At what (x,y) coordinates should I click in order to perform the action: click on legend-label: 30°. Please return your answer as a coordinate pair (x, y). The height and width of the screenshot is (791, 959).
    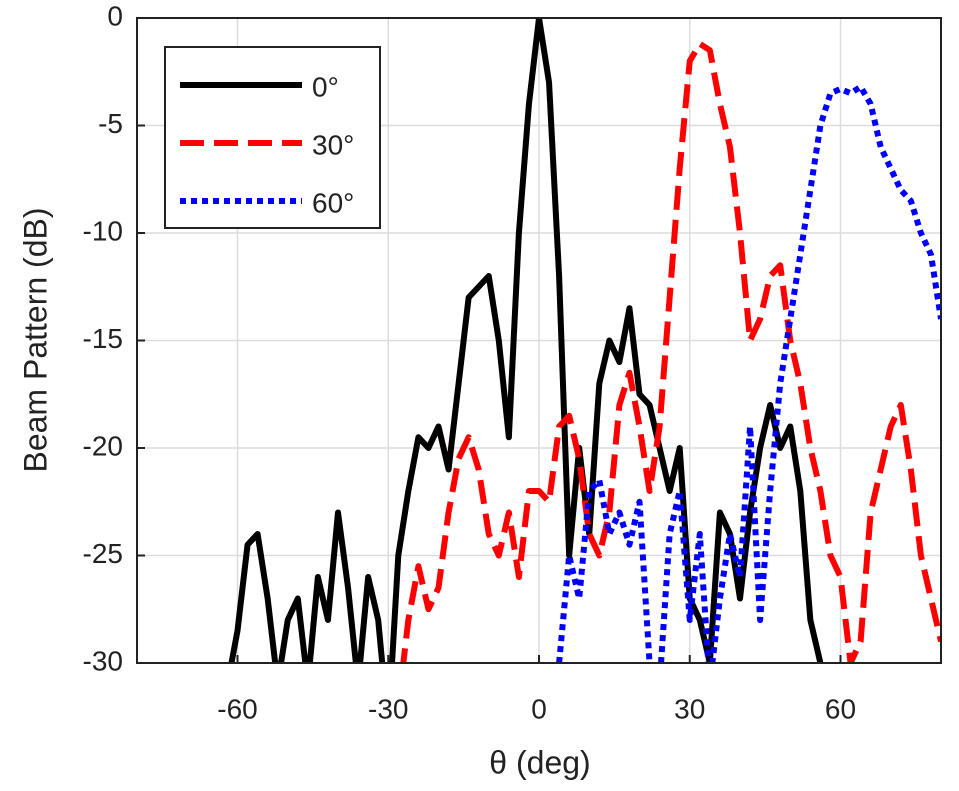
    Looking at the image, I should click on (333, 144).